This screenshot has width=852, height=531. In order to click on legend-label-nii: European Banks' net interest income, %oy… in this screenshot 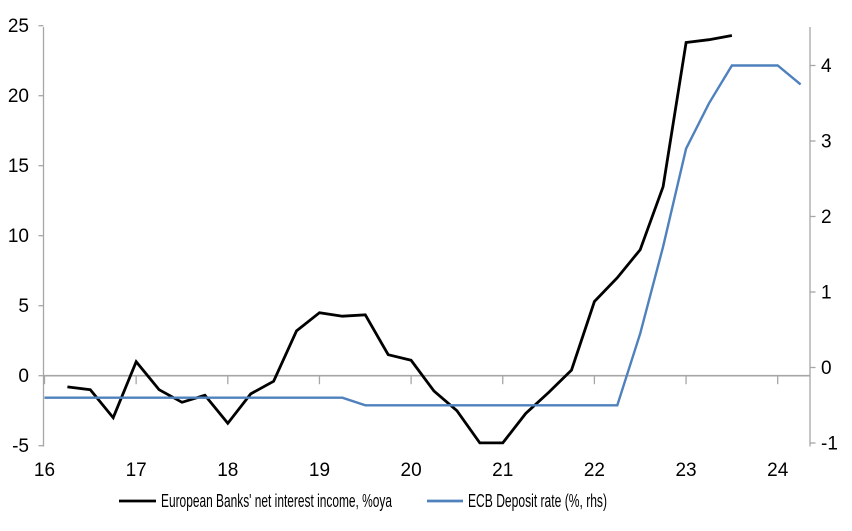, I will do `click(277, 501)`.